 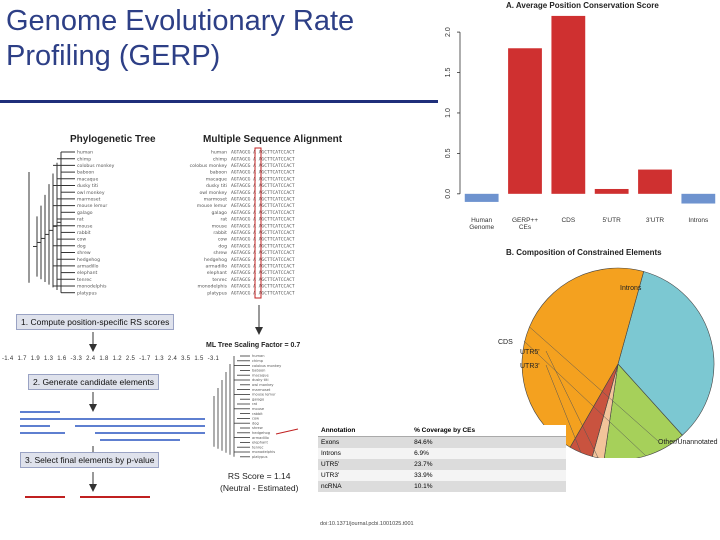 I want to click on species-label: rabbit, so click(x=84, y=233).